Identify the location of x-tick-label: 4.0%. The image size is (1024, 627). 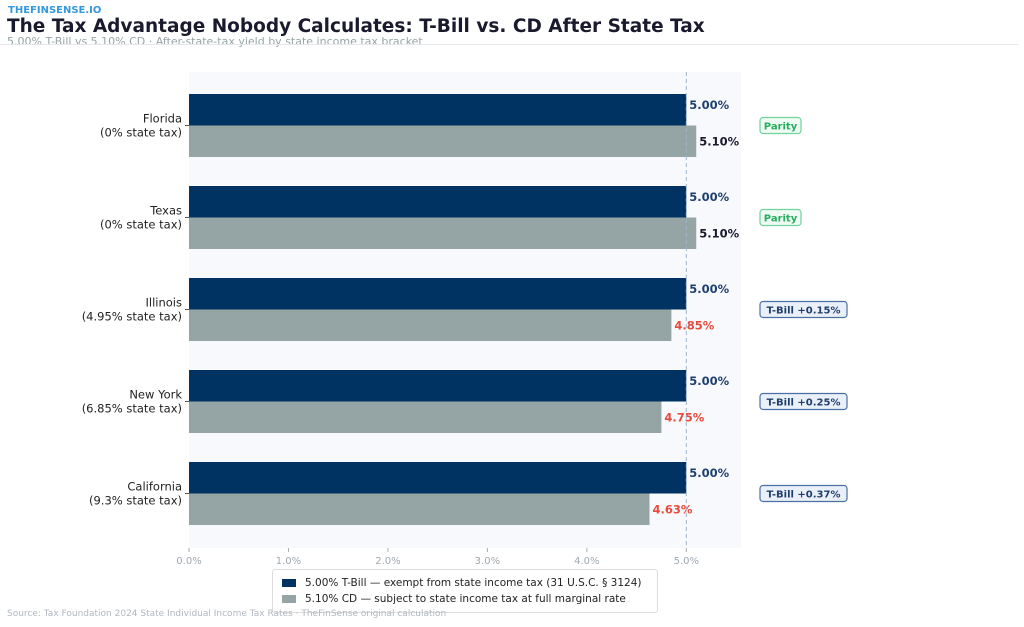
(586, 561).